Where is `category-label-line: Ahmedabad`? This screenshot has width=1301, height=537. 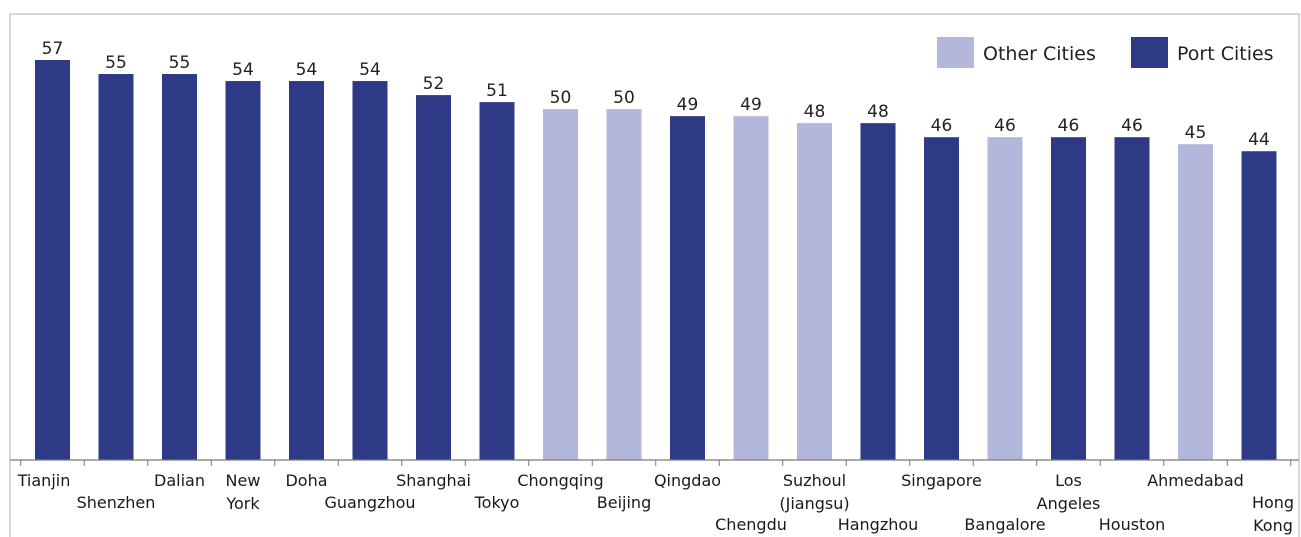 category-label-line: Ahmedabad is located at coordinates (1195, 480).